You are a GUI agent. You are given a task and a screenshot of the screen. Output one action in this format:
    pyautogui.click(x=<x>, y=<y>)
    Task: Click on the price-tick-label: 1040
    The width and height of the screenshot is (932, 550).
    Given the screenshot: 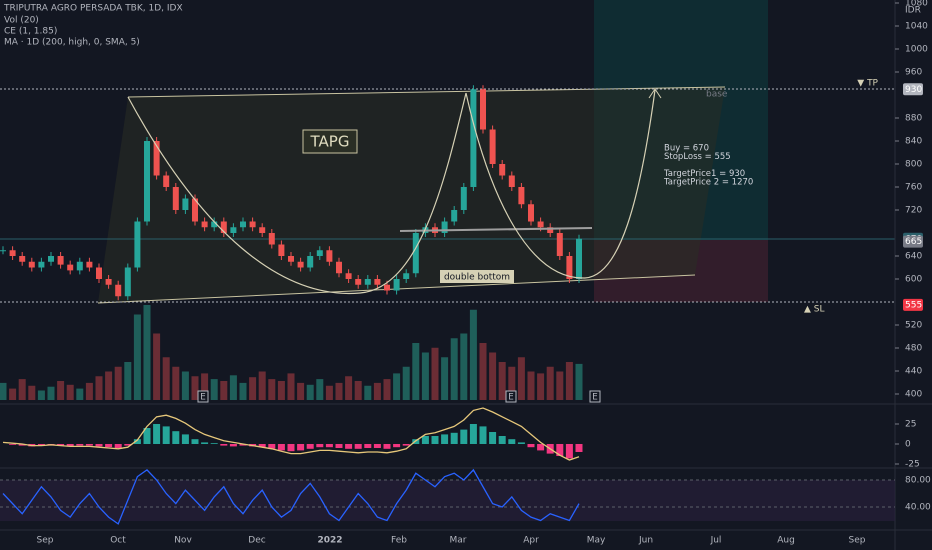 What is the action you would take?
    pyautogui.click(x=916, y=27)
    